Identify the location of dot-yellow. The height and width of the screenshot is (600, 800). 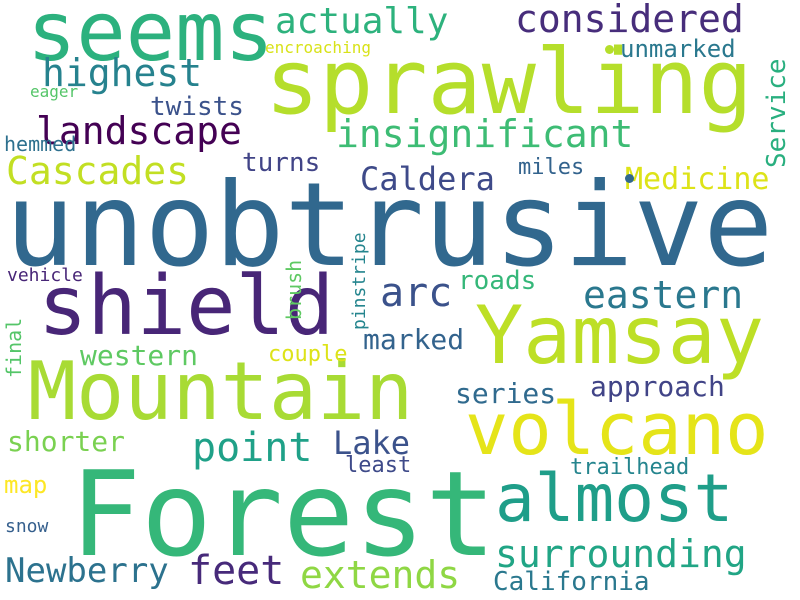
(609, 49).